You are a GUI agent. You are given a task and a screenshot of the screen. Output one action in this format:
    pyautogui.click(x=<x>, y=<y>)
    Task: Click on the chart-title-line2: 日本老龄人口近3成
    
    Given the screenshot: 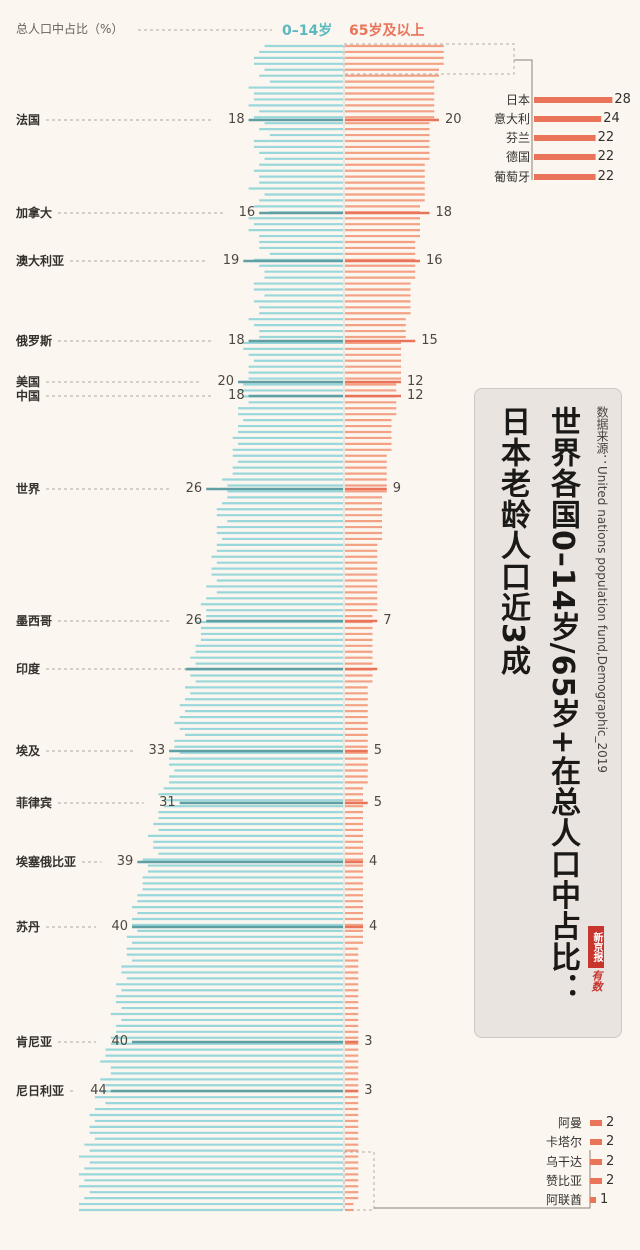 What is the action you would take?
    pyautogui.click(x=512, y=541)
    